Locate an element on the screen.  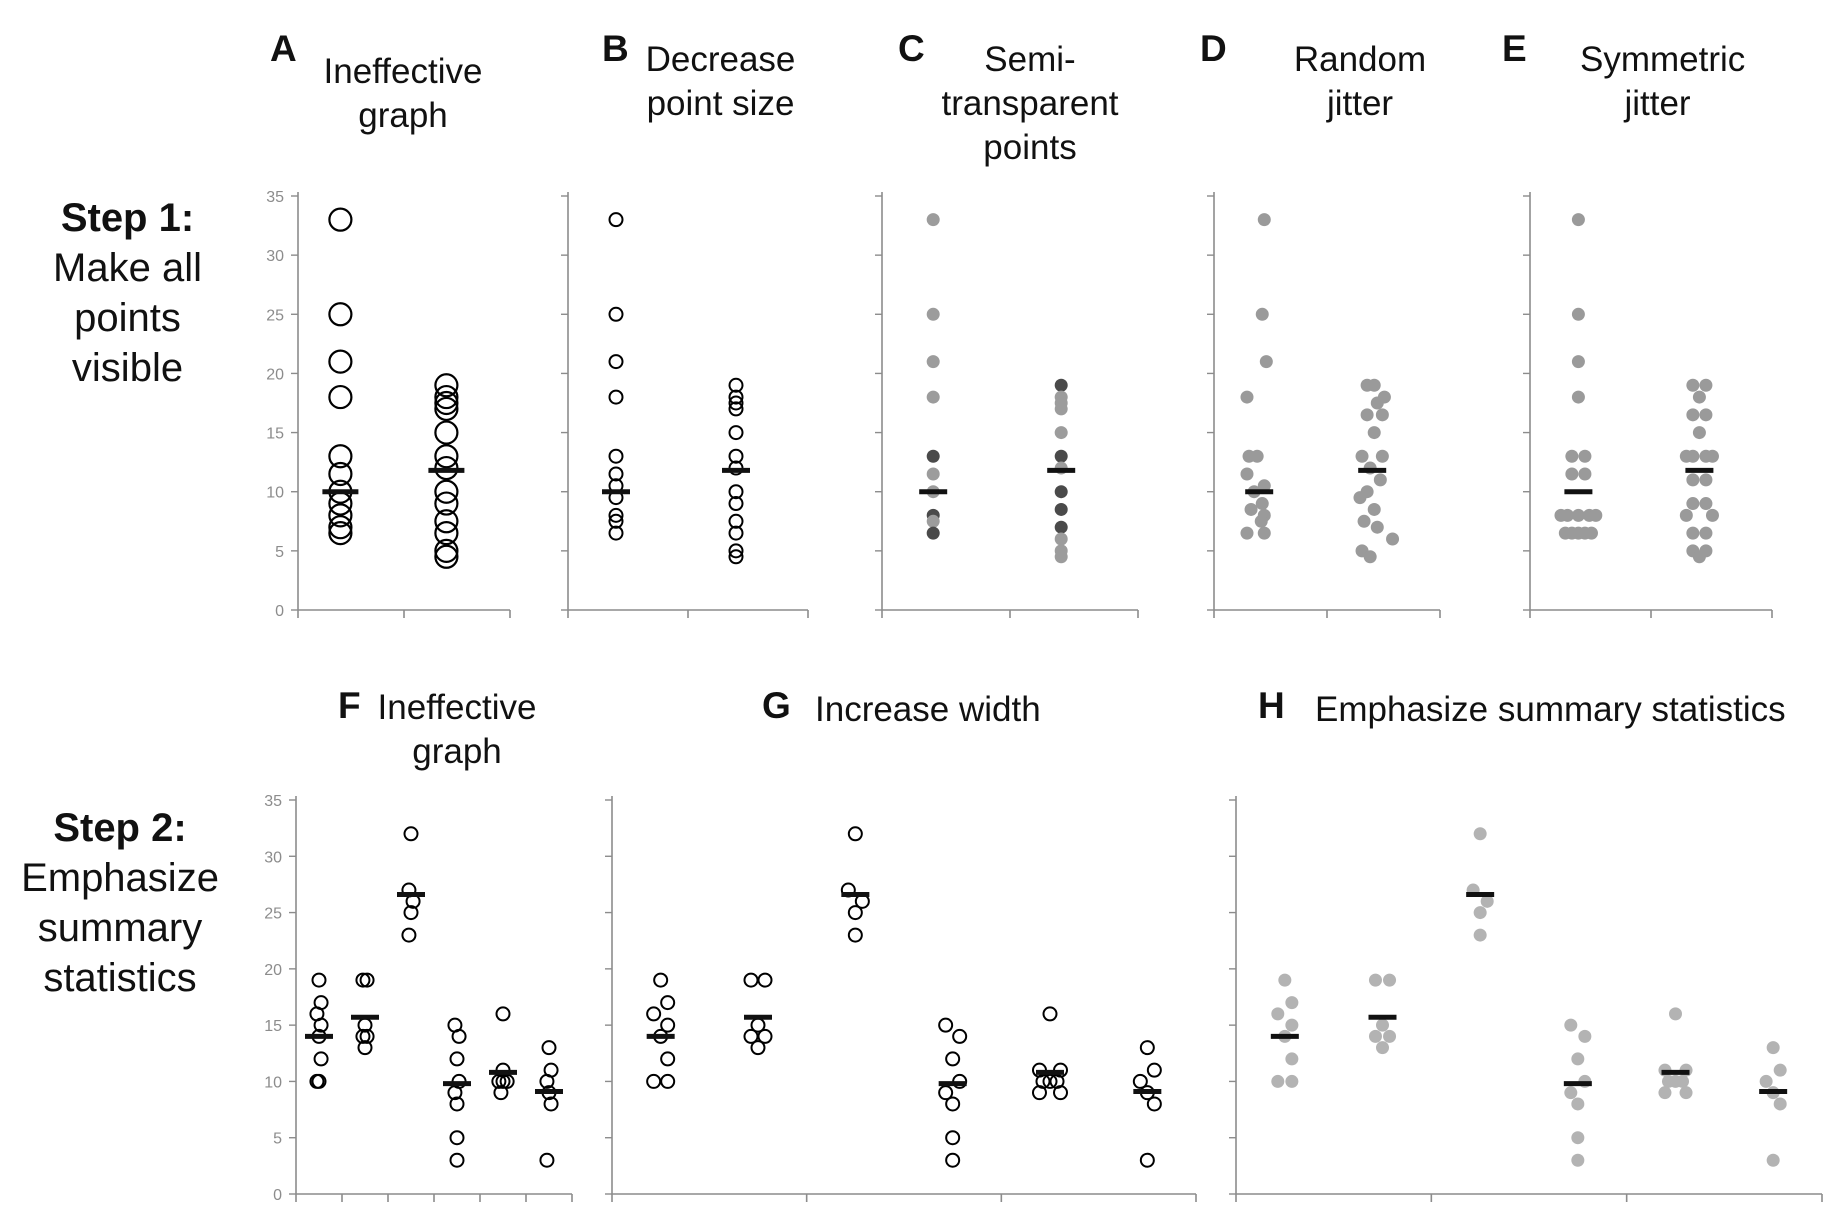
panel-h-title: Emphasize summary statistics is located at coordinates (1550, 709).